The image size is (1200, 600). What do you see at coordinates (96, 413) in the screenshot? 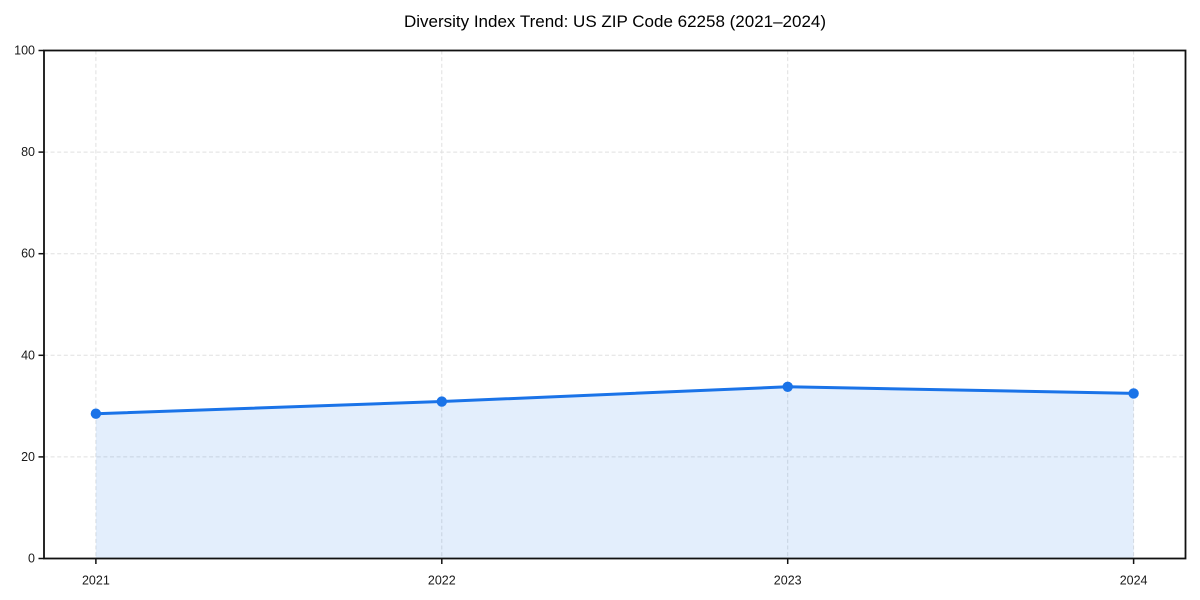
I see `data-point-2021` at bounding box center [96, 413].